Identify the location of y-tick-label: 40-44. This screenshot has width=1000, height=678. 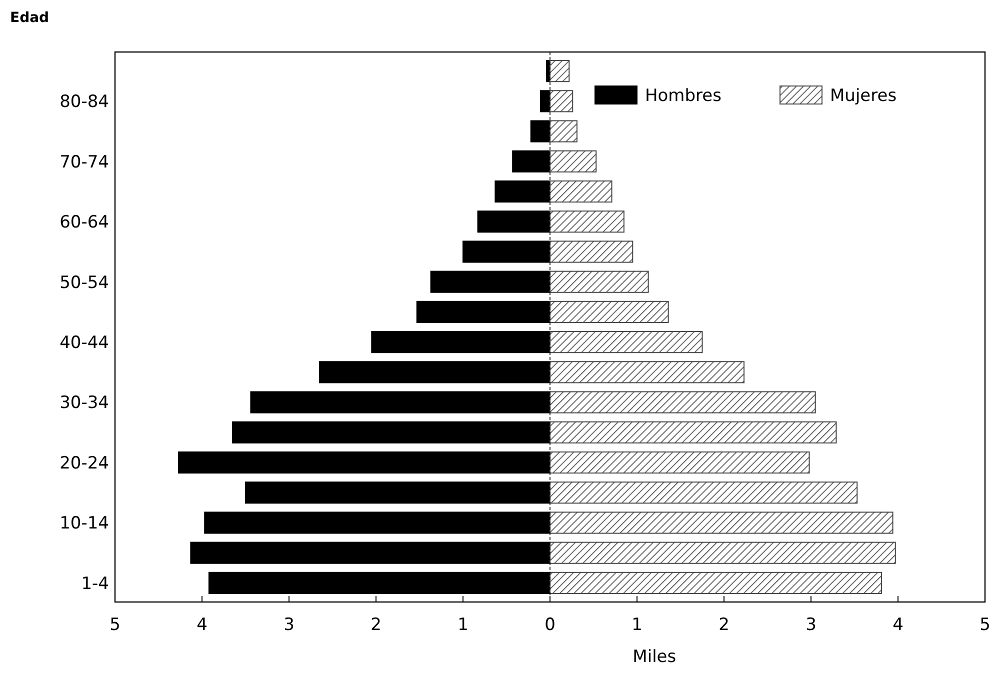
(84, 343).